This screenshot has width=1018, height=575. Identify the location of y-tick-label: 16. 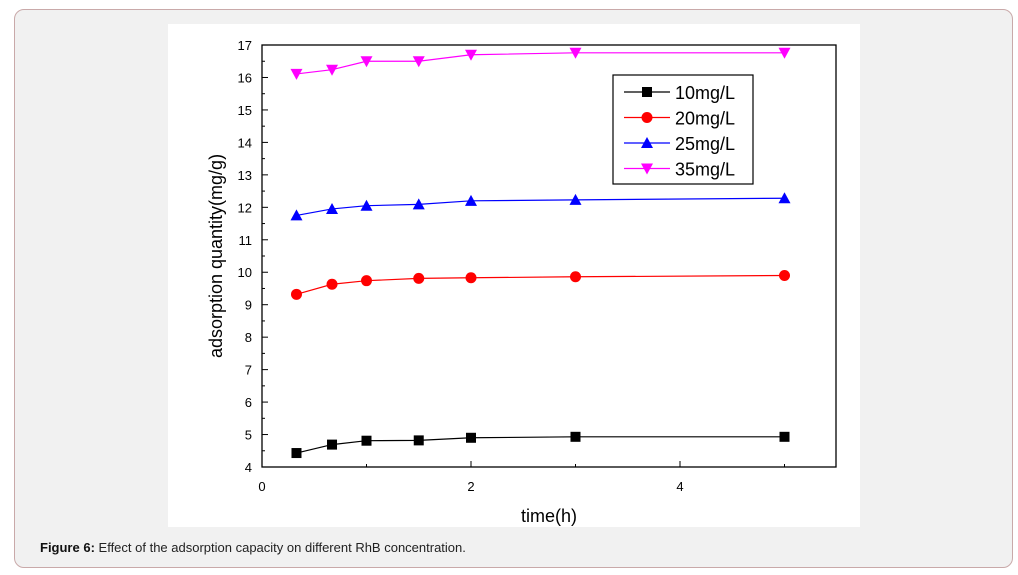
(245, 77).